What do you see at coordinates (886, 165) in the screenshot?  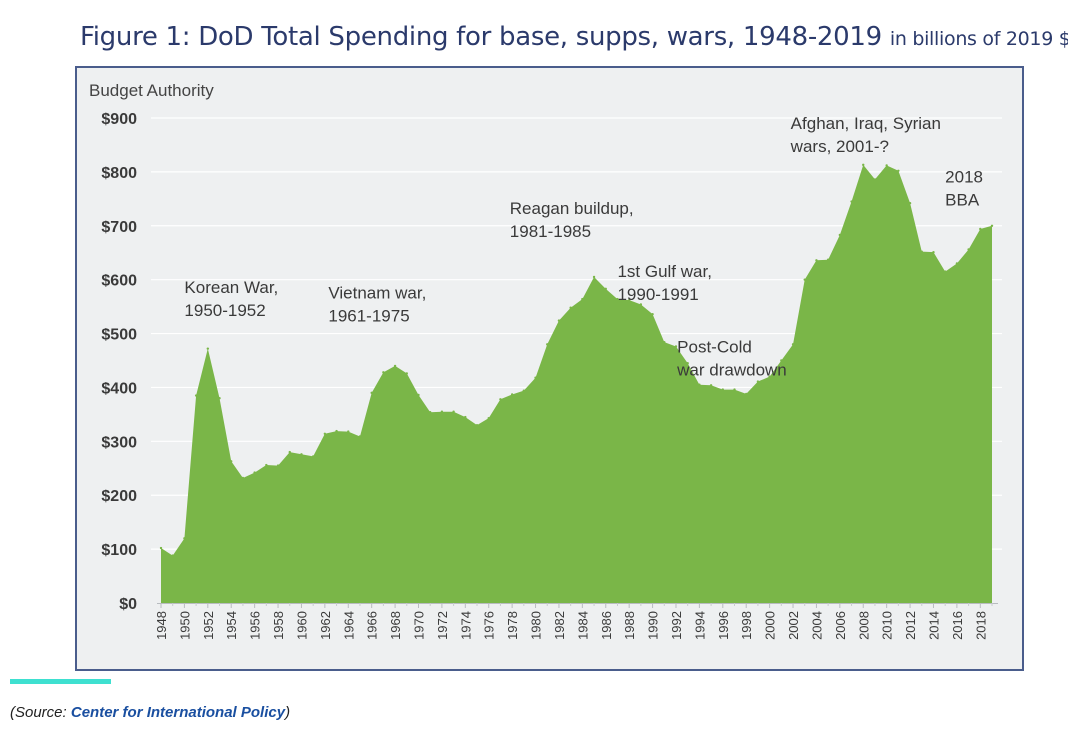 I see `data-point-2010` at bounding box center [886, 165].